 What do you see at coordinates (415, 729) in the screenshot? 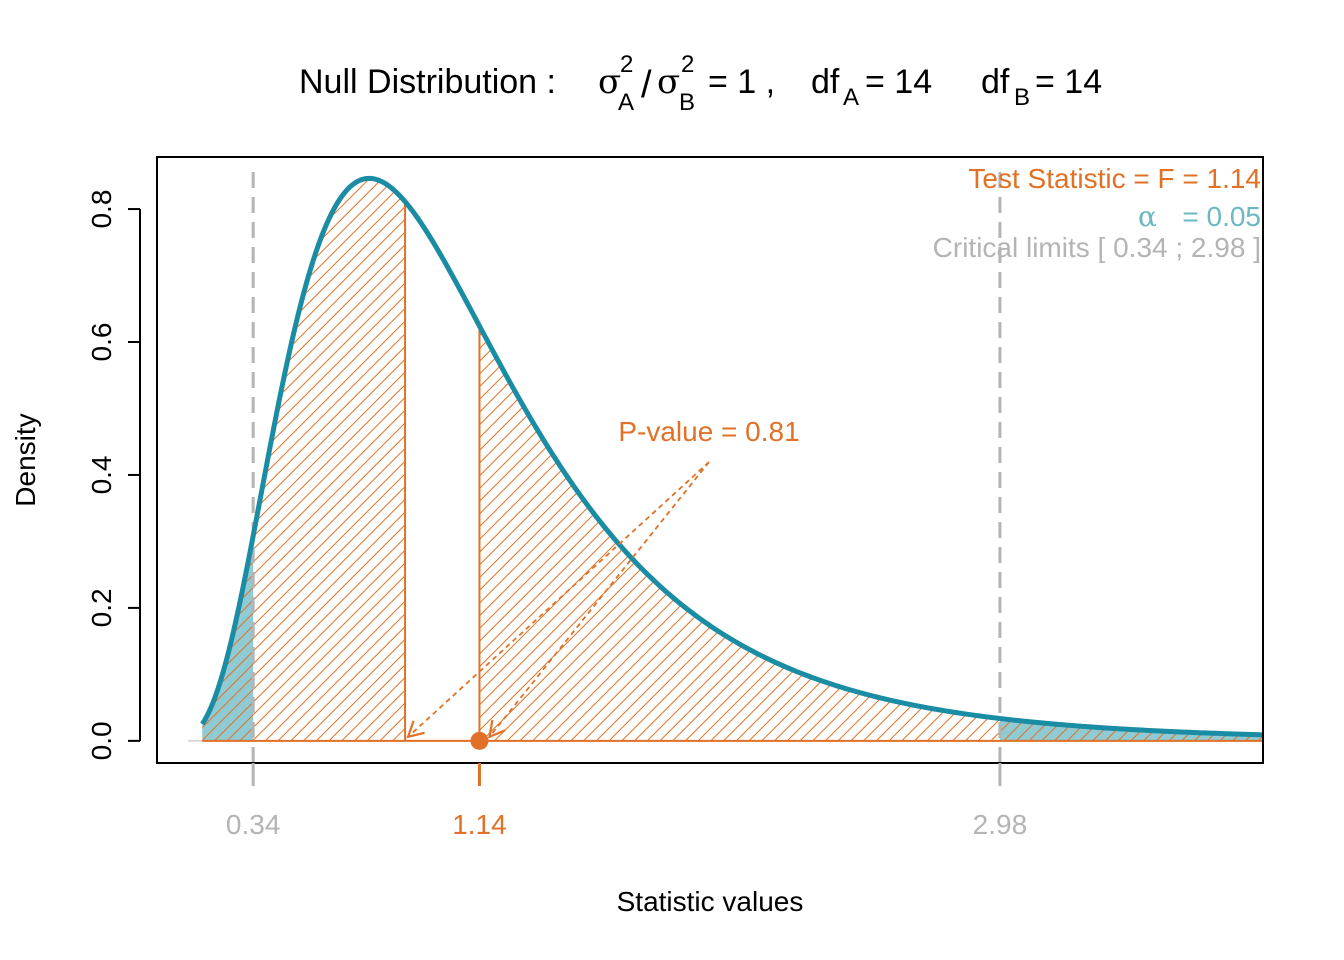
I see `pvalue-arrow-left-head` at bounding box center [415, 729].